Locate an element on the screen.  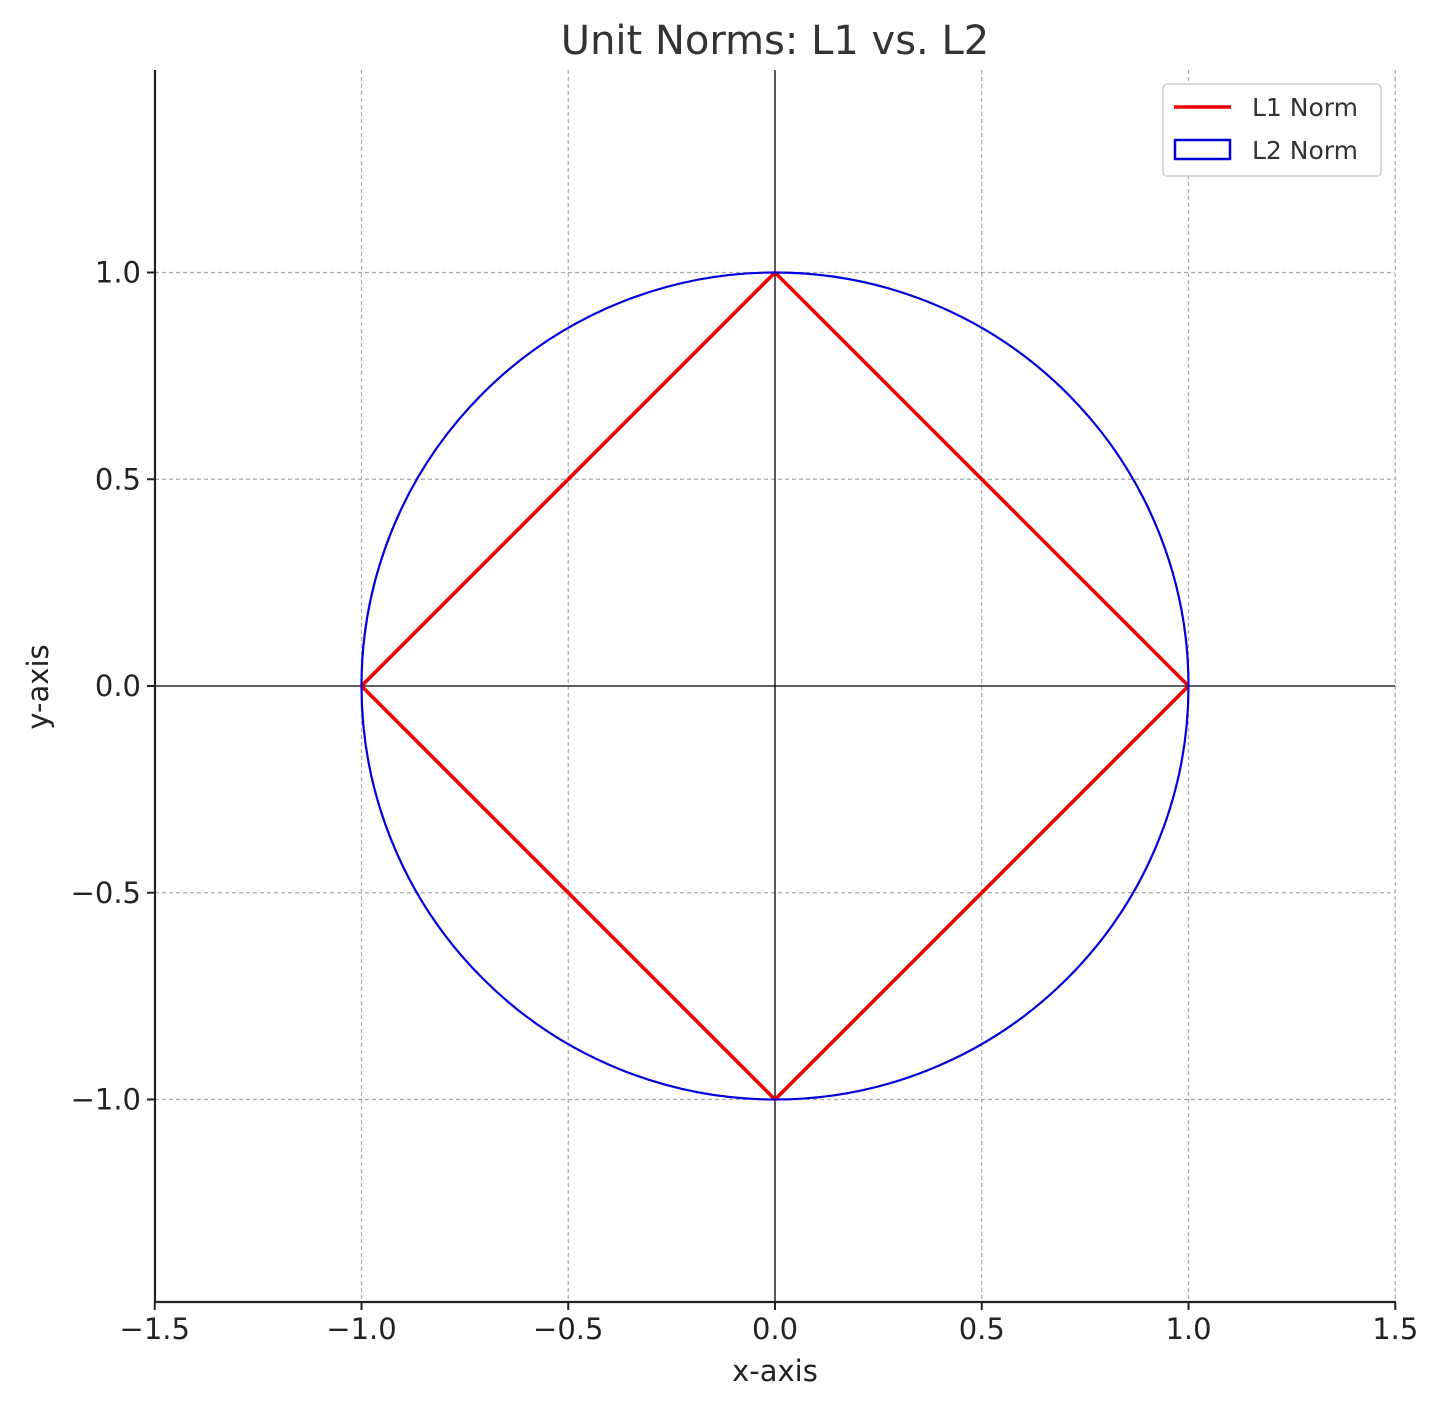
x-axis-title: x-axis is located at coordinates (775, 1371).